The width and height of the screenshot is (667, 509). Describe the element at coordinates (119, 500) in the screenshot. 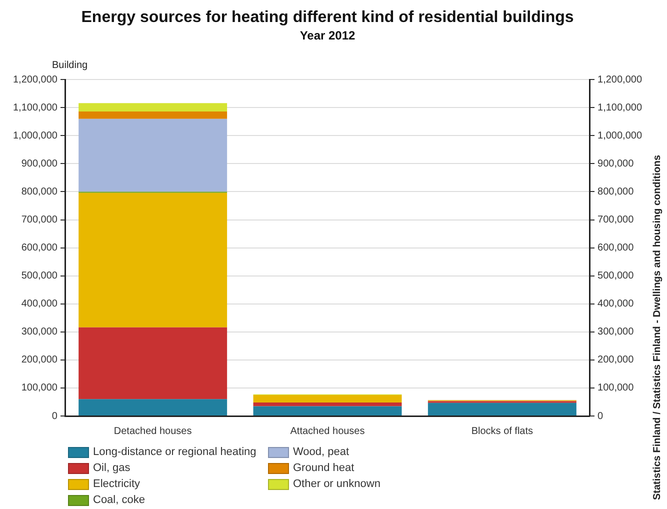

I see `legend-label: Coal, coke` at that location.